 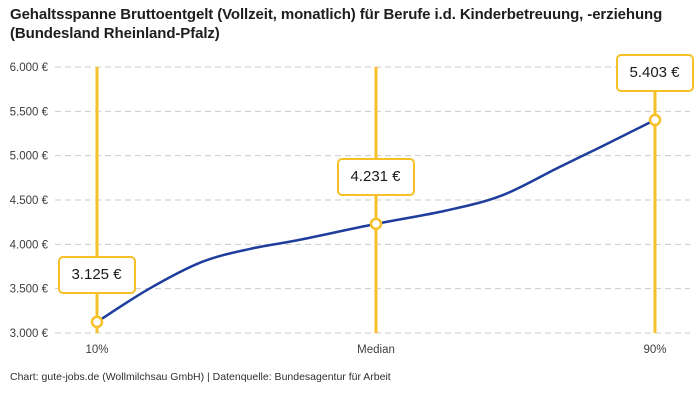 What do you see at coordinates (655, 350) in the screenshot?
I see `x-axis-label-90pct: 90%` at bounding box center [655, 350].